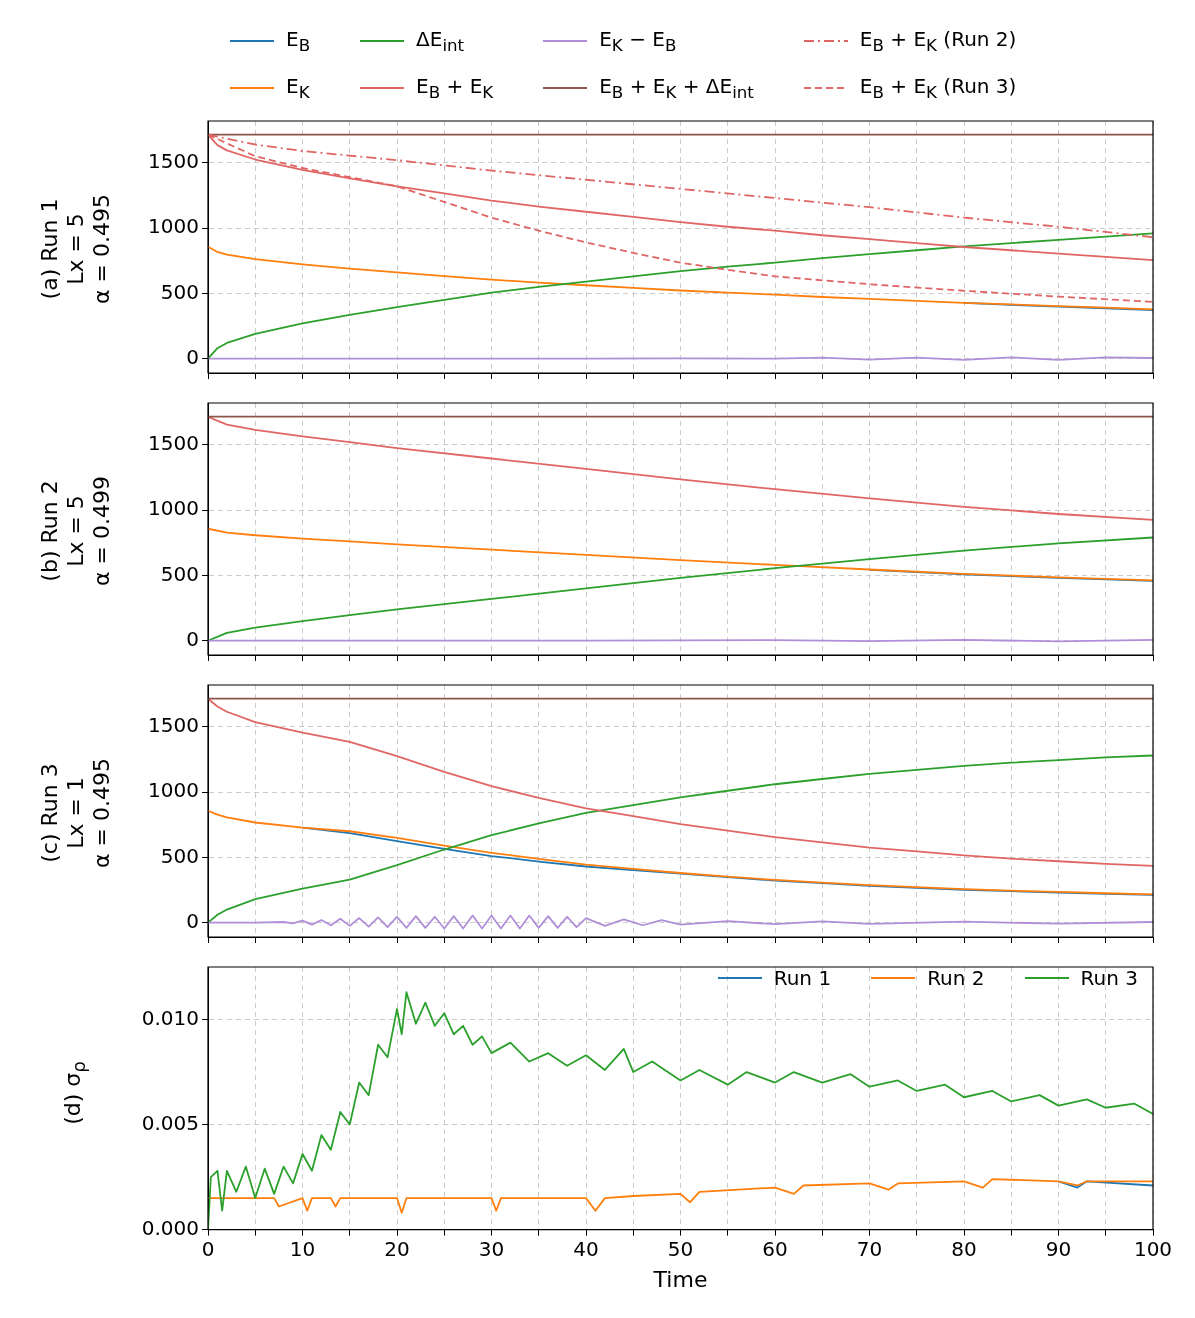 The image size is (1195, 1318). What do you see at coordinates (397, 1248) in the screenshot?
I see `x-tick-label: 20` at bounding box center [397, 1248].